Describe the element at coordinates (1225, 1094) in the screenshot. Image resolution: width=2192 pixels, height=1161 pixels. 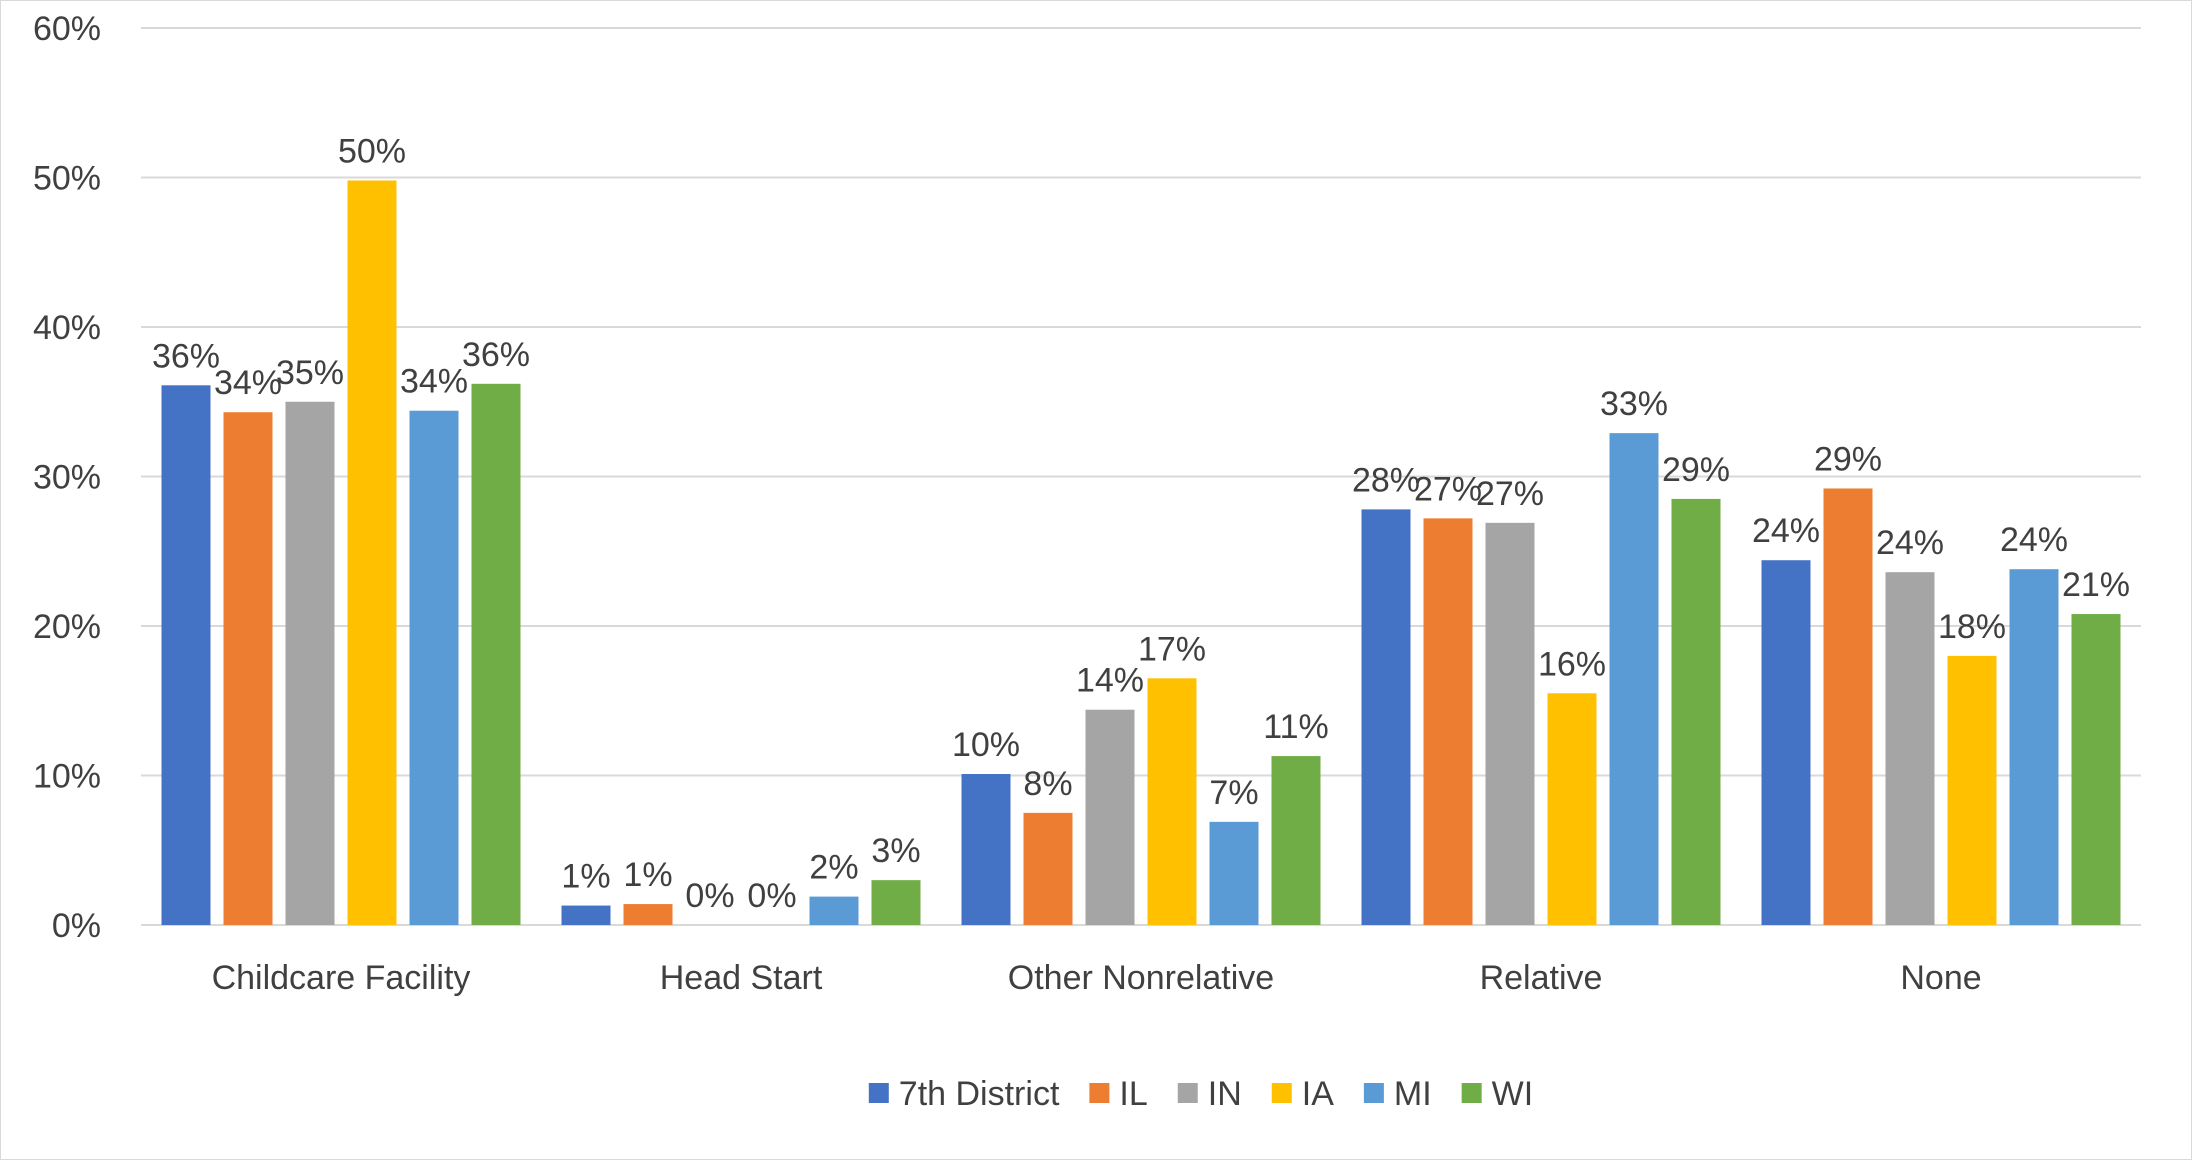
I see `legend-label: IN` at that location.